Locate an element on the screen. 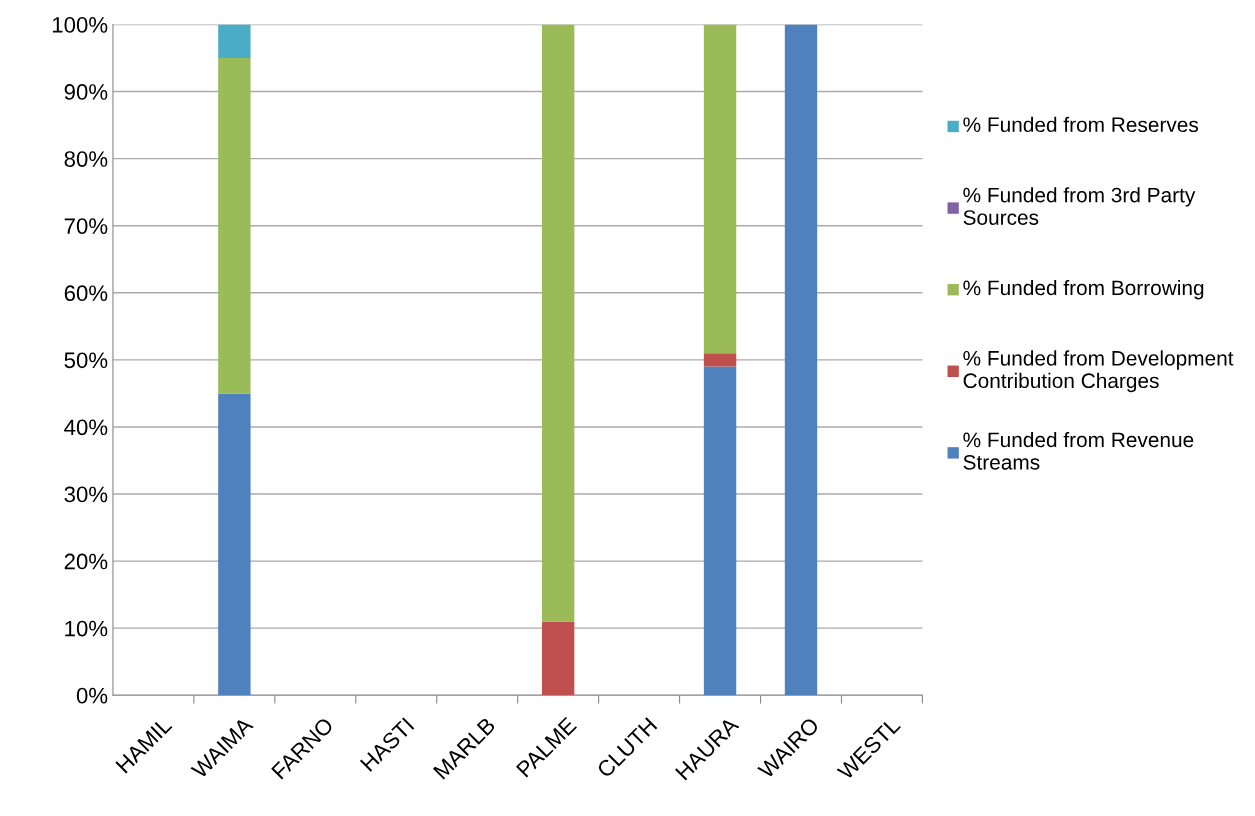  y-tick-label: 90% is located at coordinates (86, 92).